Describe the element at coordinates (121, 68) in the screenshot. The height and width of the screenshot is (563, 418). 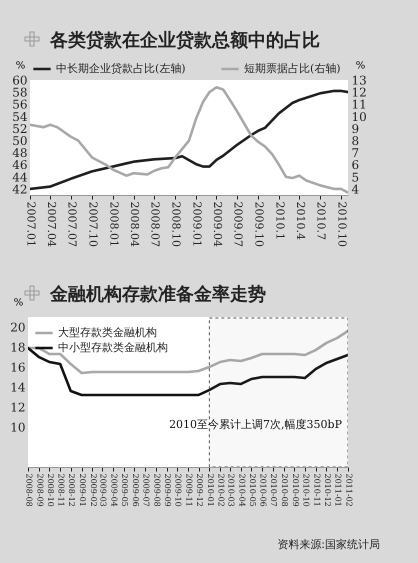
I see `legend-label: 中长期企业贷款占比(左轴)` at that location.